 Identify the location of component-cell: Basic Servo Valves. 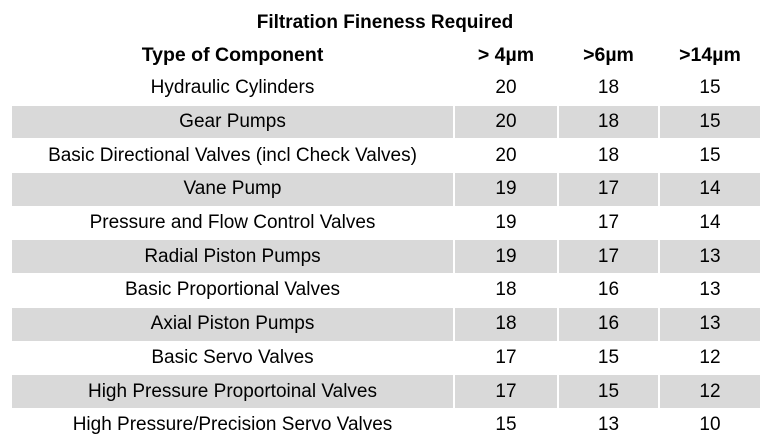
(233, 357).